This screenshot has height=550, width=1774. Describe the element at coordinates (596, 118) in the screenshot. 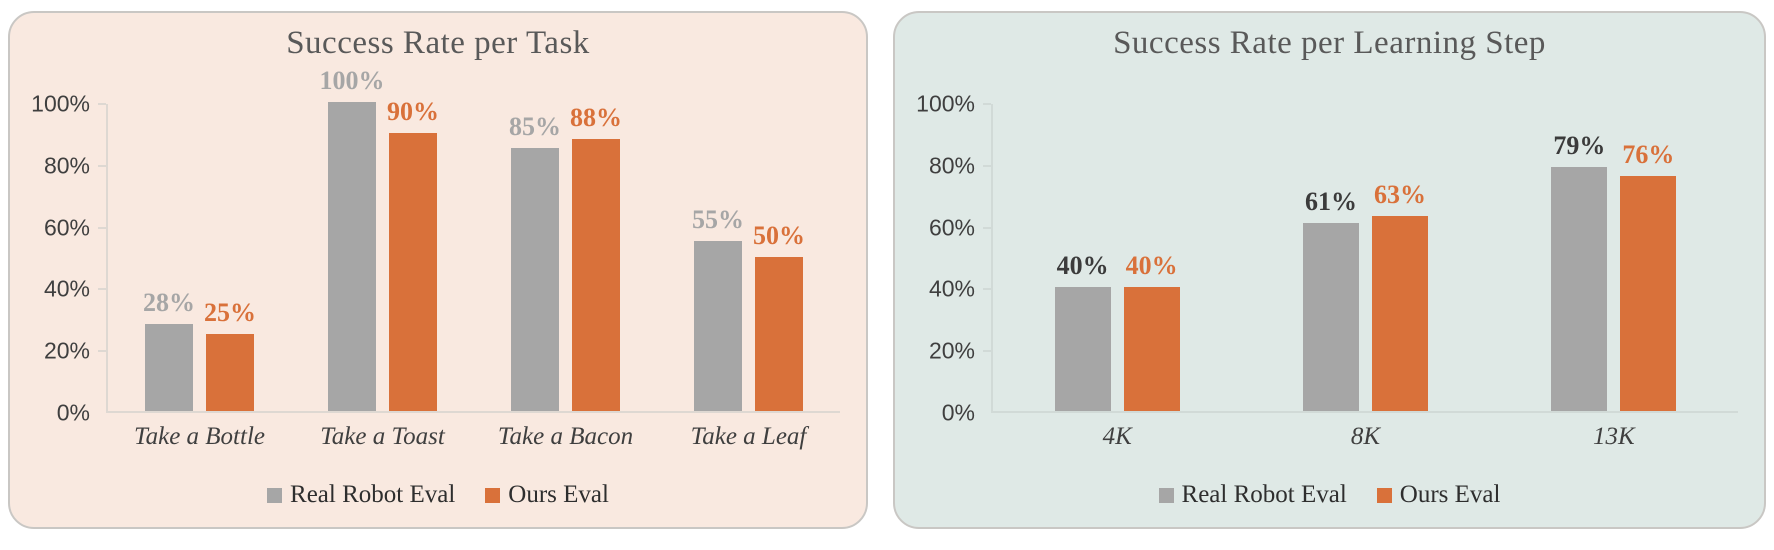

I see `value-label-ours-eval: 88%` at that location.